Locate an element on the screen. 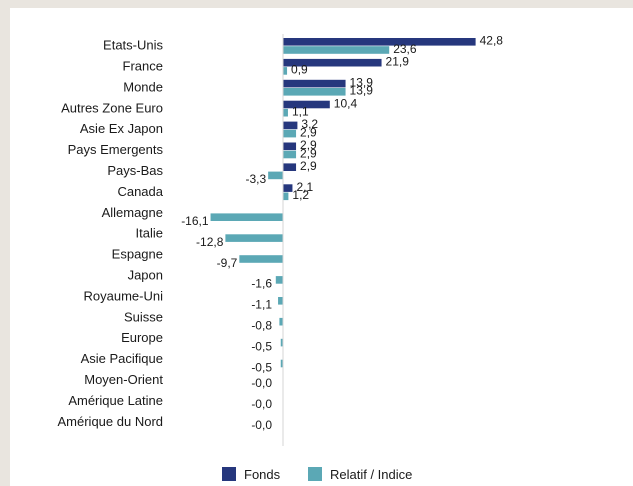 This screenshot has height=486, width=633. legend-swatch-fonds is located at coordinates (229, 474).